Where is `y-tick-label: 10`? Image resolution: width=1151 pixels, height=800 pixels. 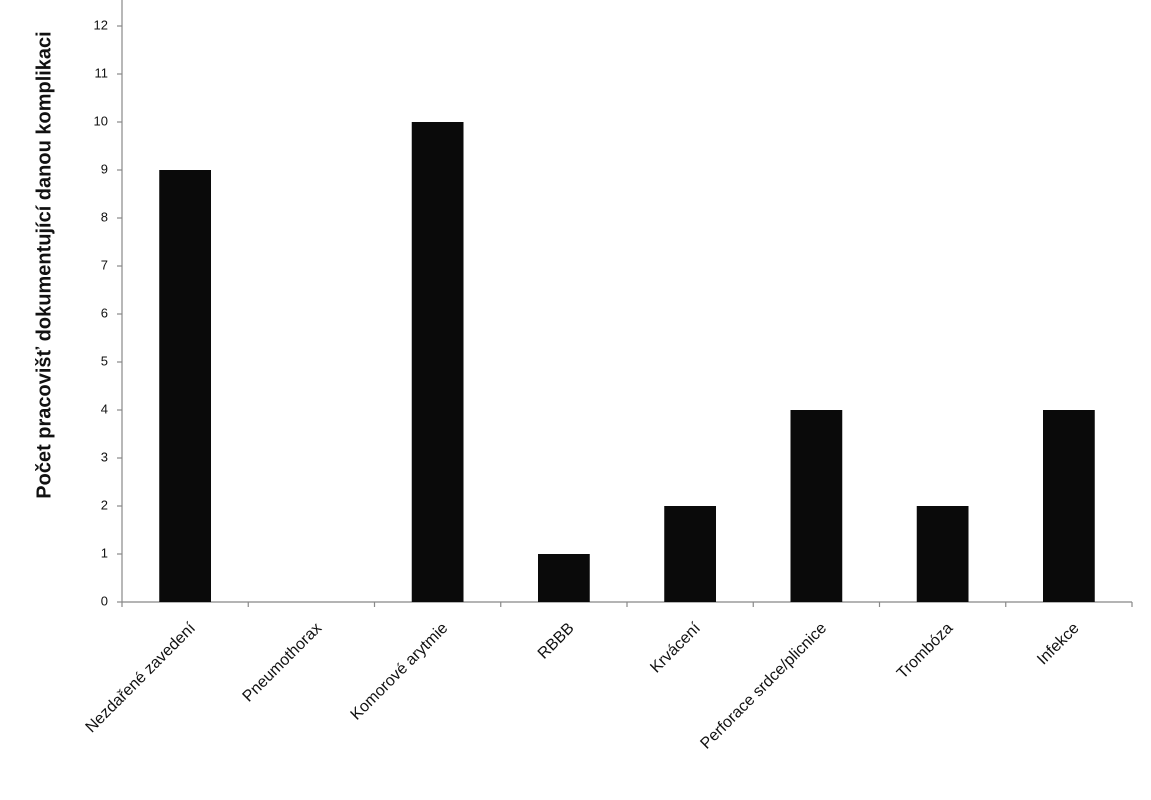
y-tick-label: 10 is located at coordinates (101, 120).